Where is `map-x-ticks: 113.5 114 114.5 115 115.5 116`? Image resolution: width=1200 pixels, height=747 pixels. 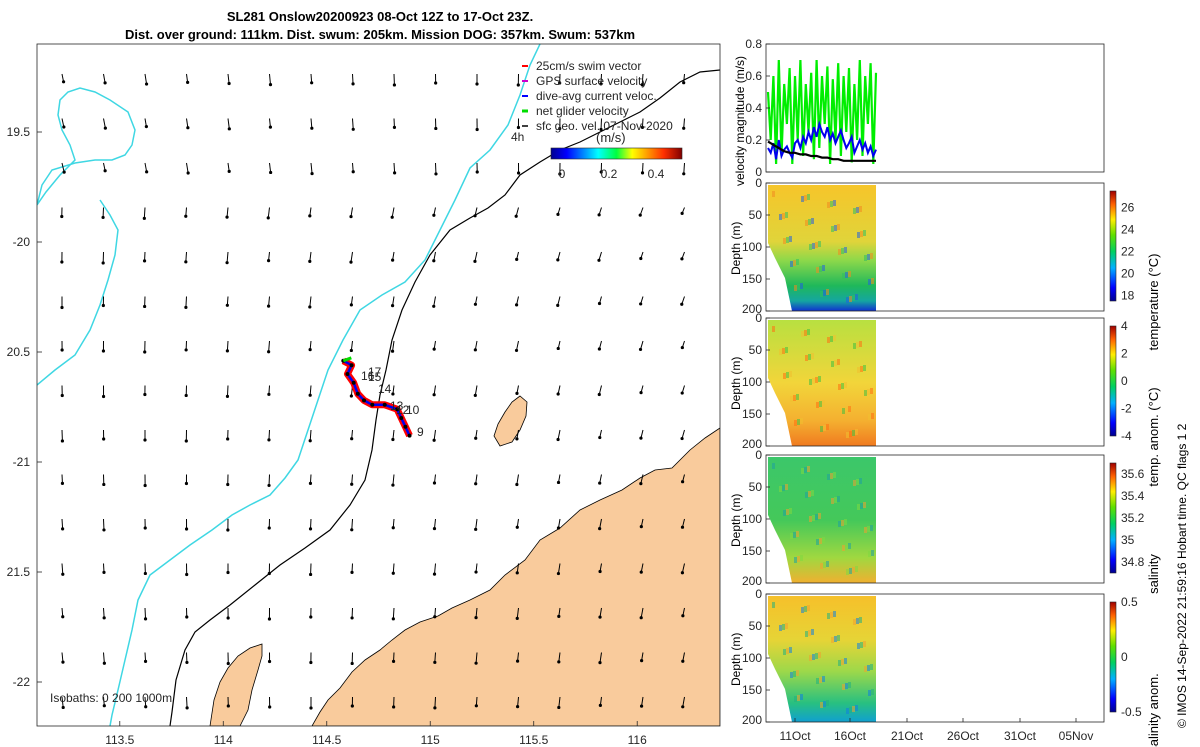 map-x-ticks: 113.5 114 114.5 115 115.5 116 is located at coordinates (376, 734).